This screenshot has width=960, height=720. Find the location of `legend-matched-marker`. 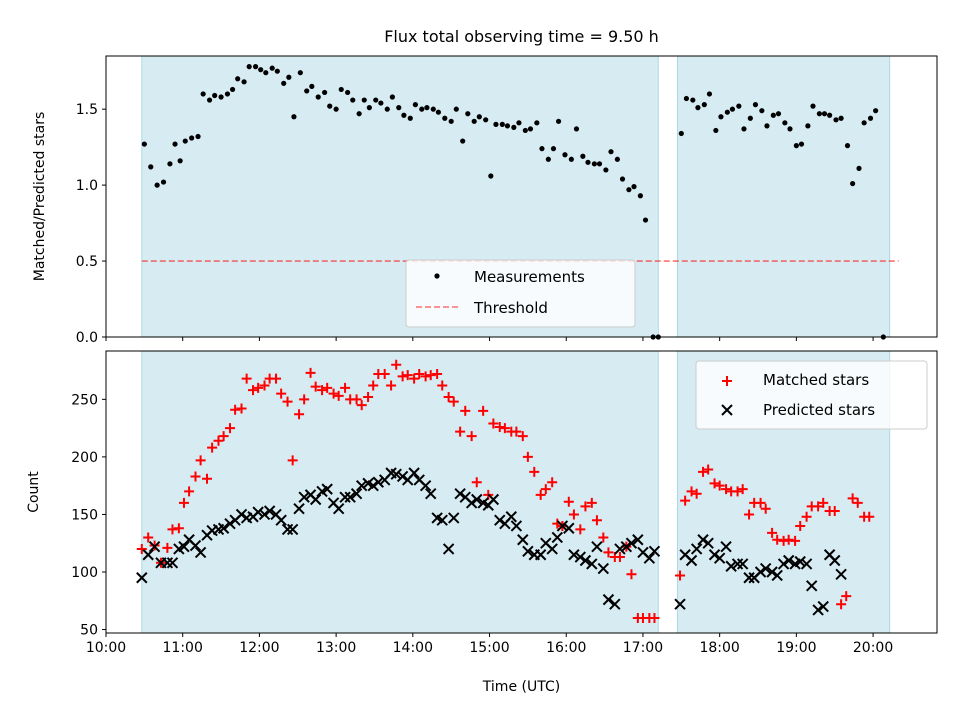

legend-matched-marker is located at coordinates (727, 381).